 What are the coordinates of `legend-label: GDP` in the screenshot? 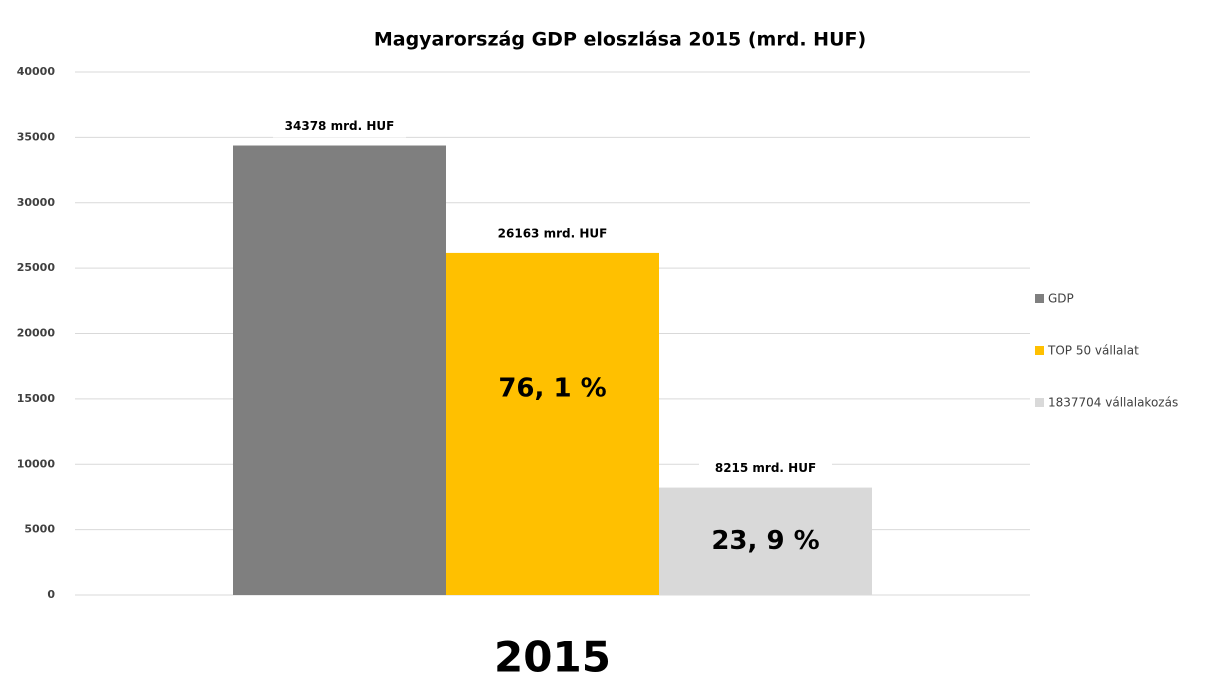 It's located at (1061, 299).